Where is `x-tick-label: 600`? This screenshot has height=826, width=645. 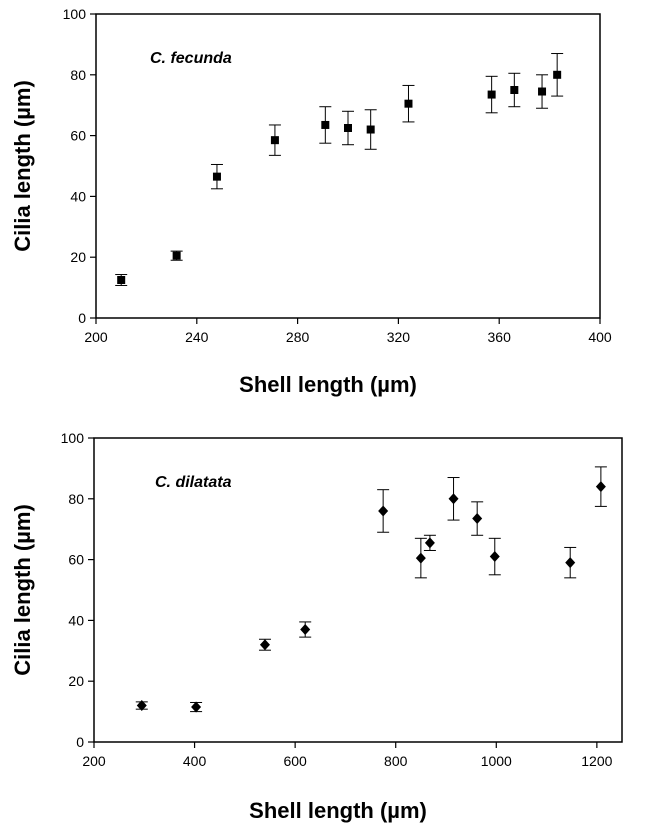 x-tick-label: 600 is located at coordinates (295, 761).